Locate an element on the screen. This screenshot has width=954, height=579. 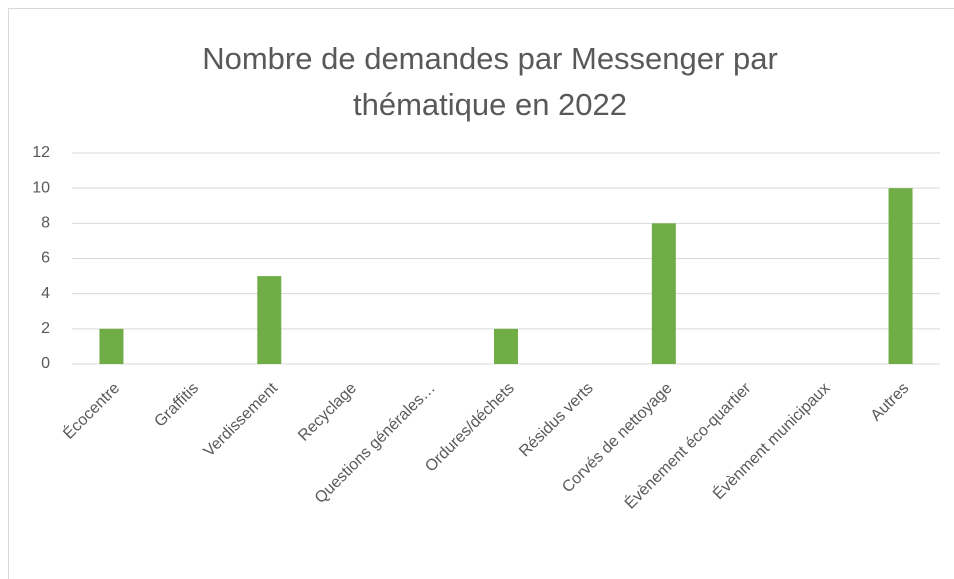
x-tick-label: Recyclage is located at coordinates (327, 412).